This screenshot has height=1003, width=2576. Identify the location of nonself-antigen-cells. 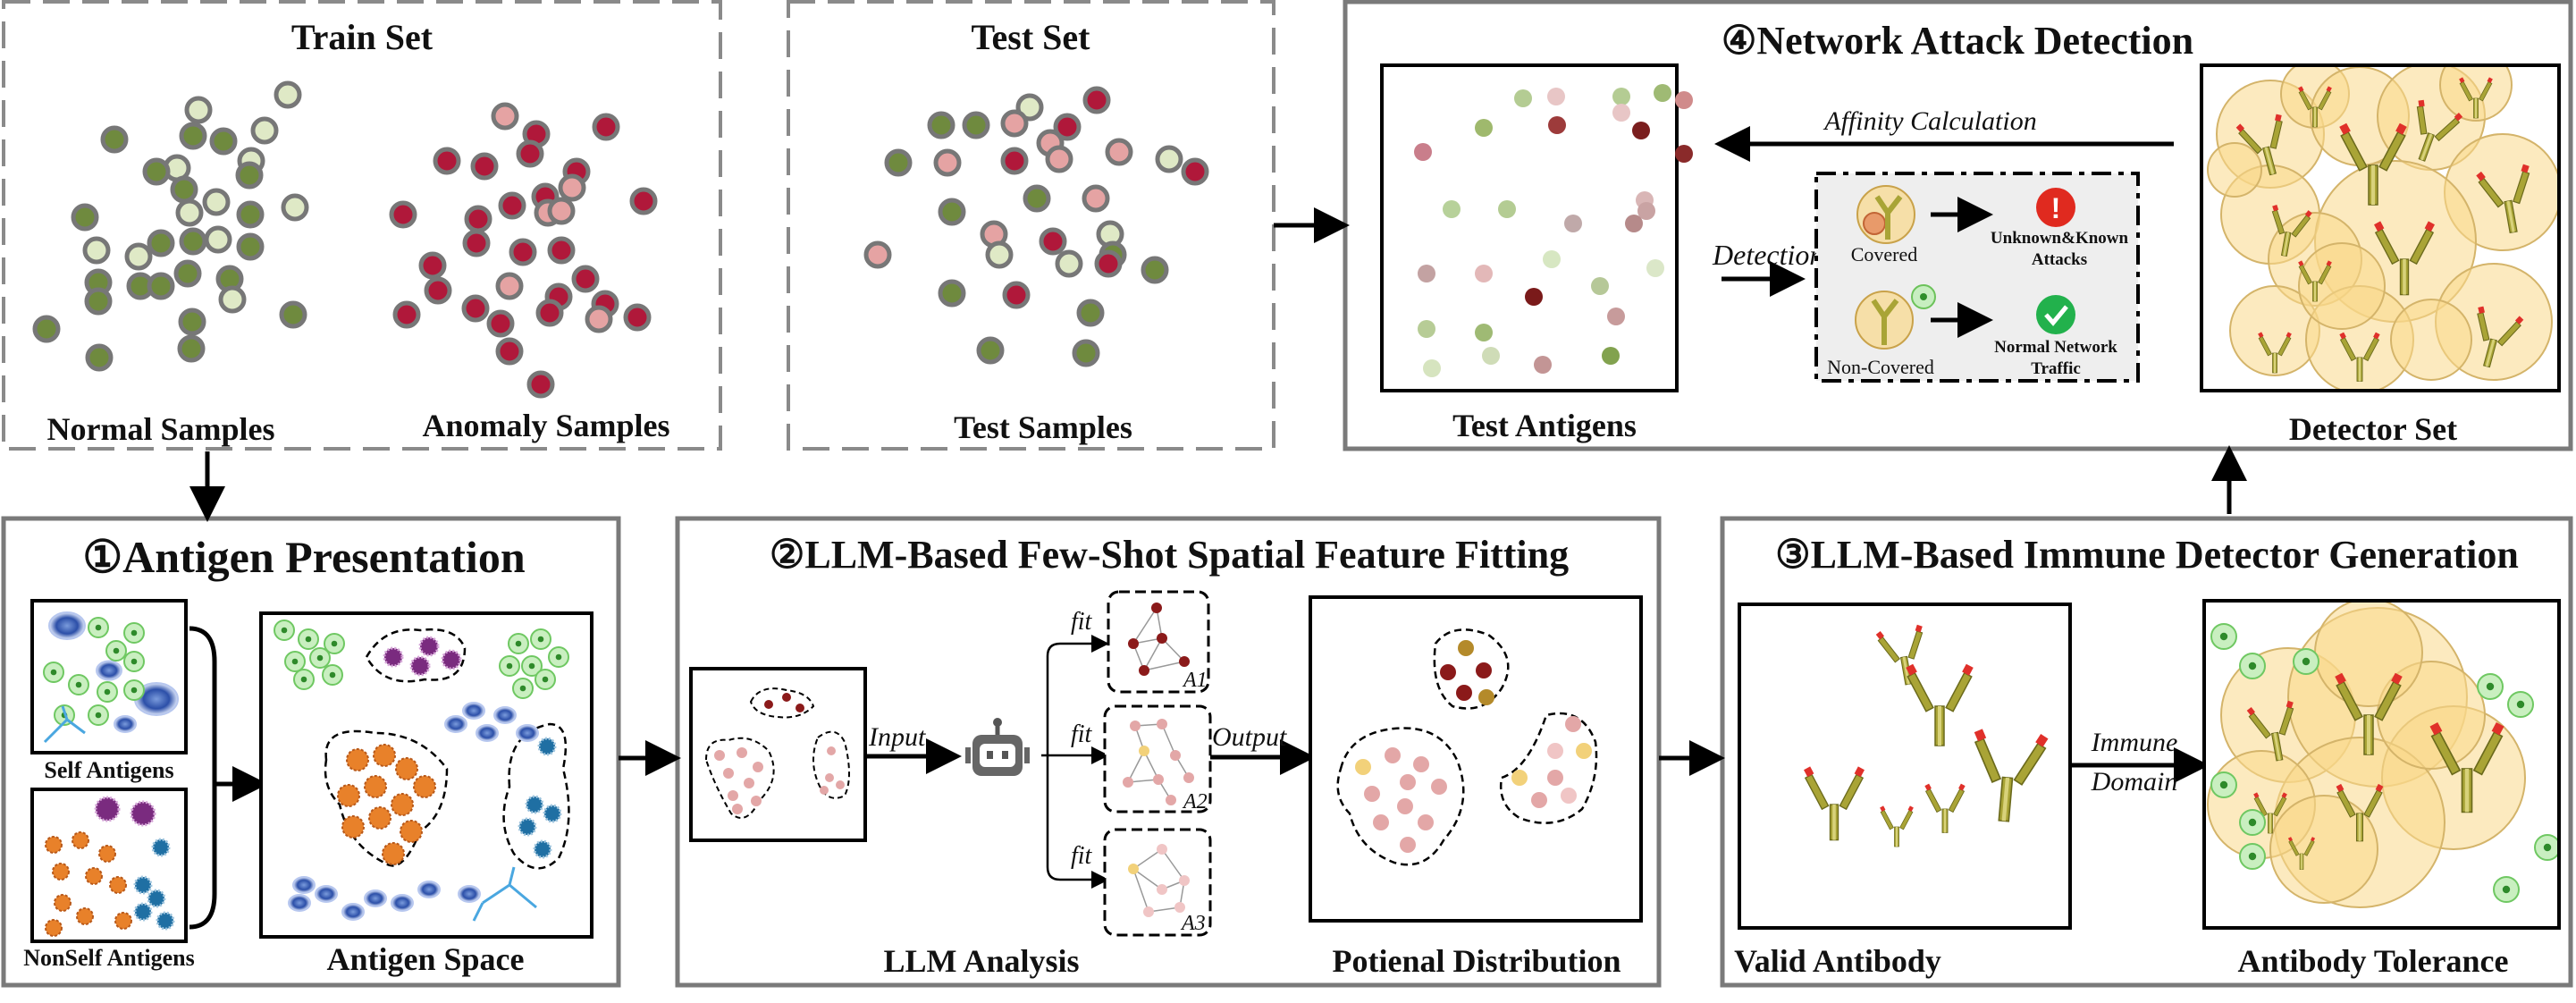
(110, 866).